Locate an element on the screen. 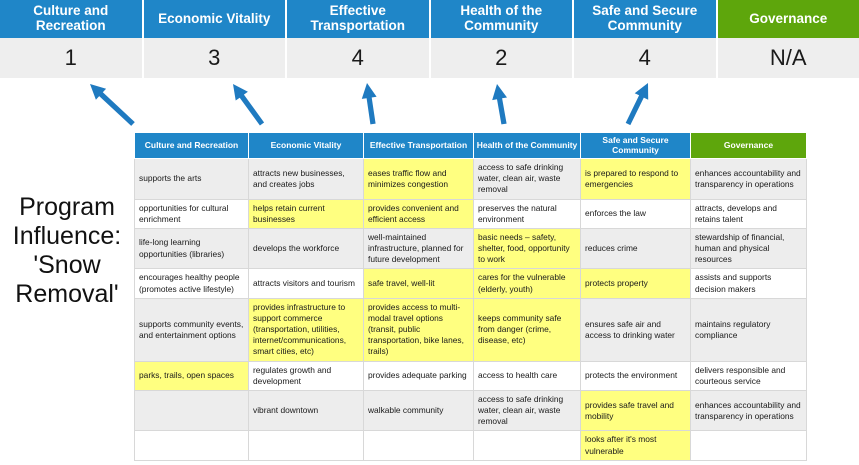 This screenshot has width=859, height=465. scorecard-value: 2 is located at coordinates (501, 58).